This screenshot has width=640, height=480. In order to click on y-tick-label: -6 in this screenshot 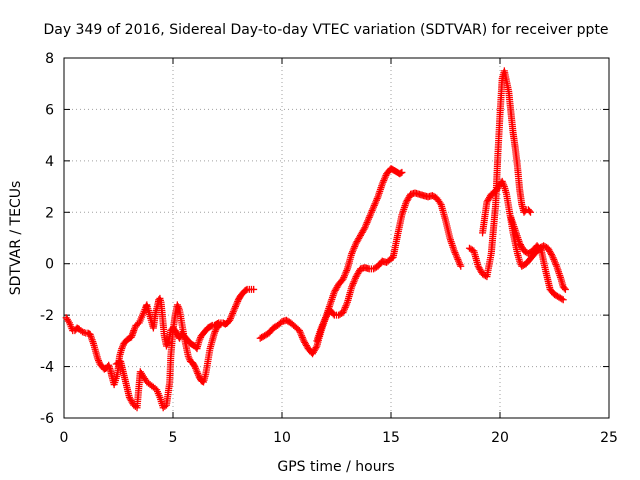, I will do `click(47, 419)`.